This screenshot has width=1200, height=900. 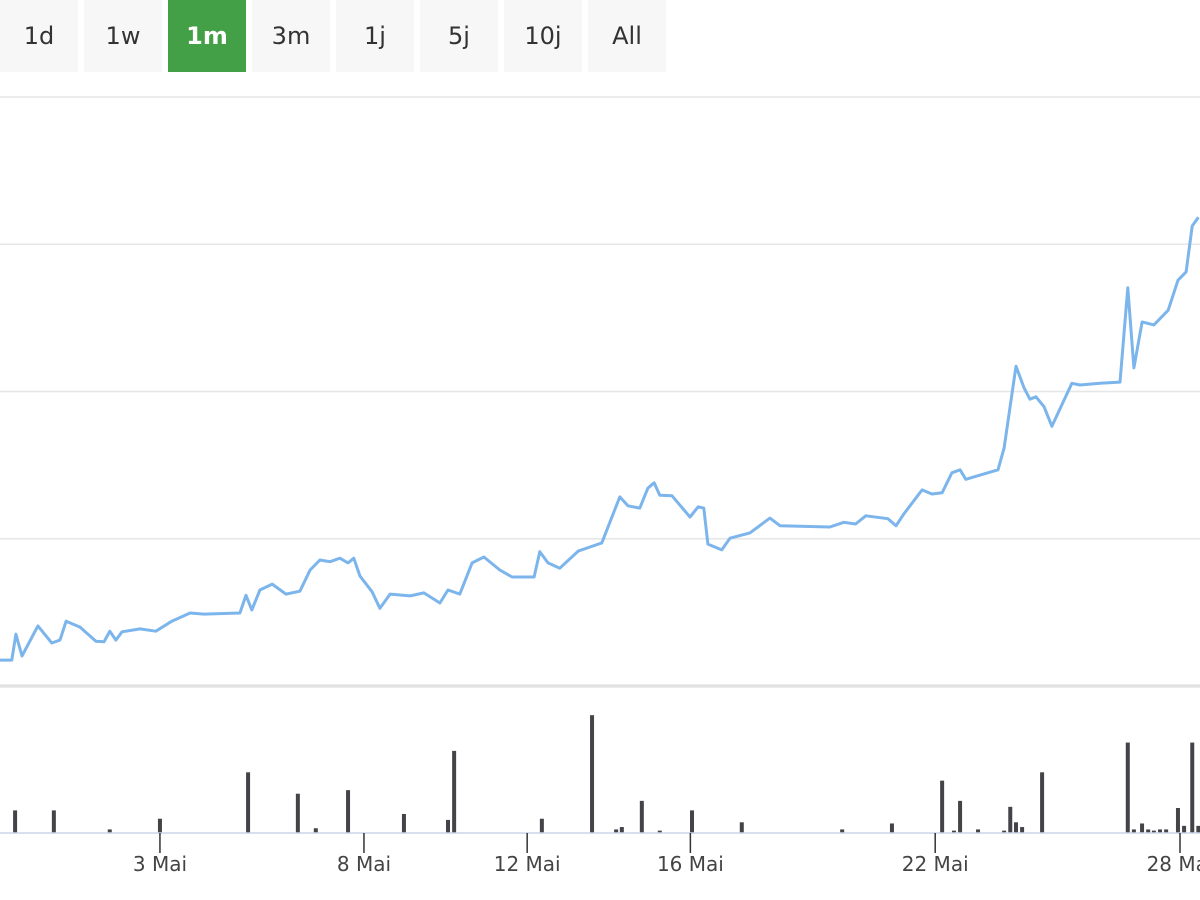 I want to click on x-tick-label: 28 Mai, so click(x=1173, y=864).